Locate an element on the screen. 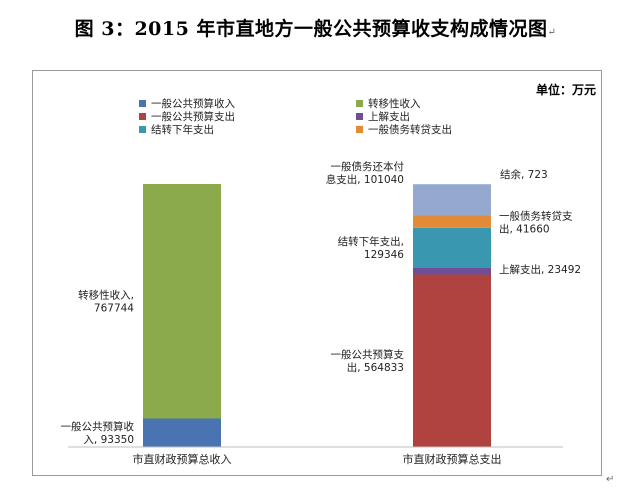  category-label: 市直财政预算总收入 is located at coordinates (182, 459).